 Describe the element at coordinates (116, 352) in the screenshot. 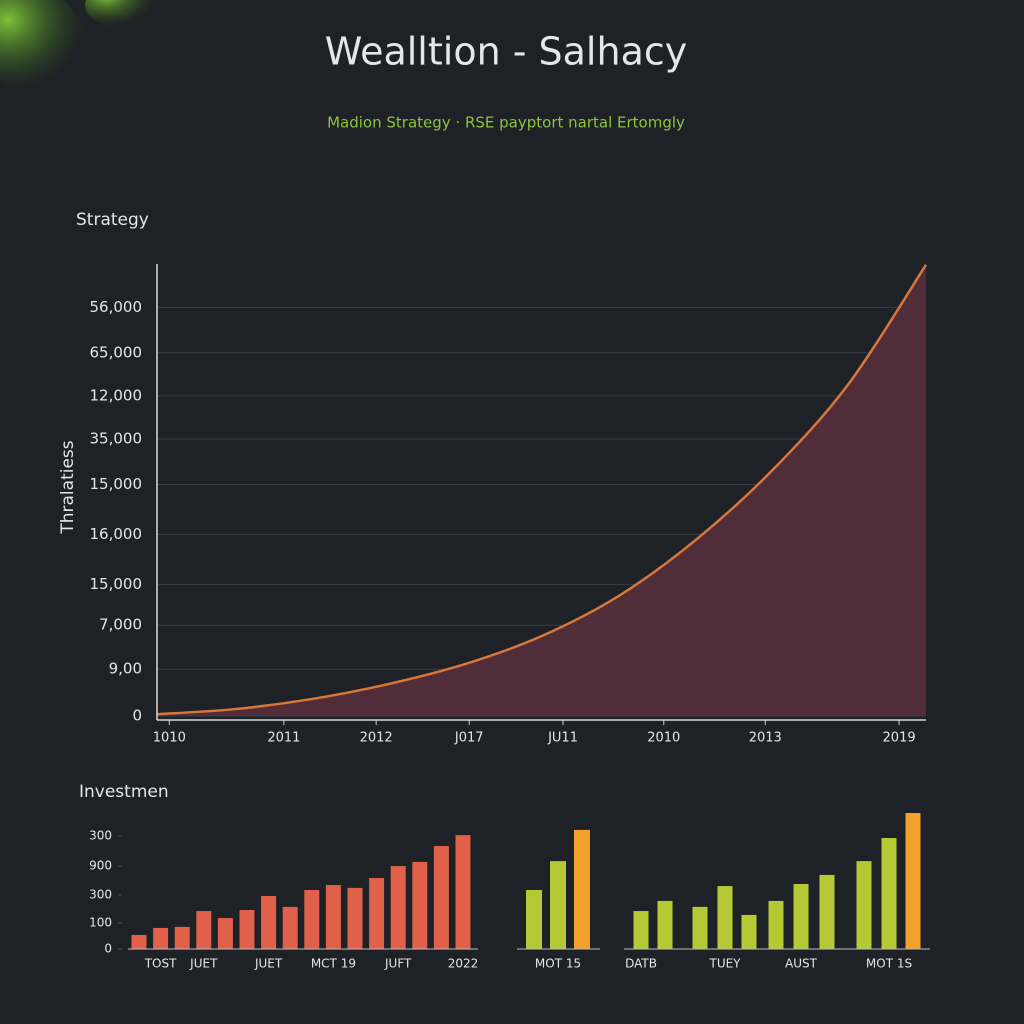

I see `y-tick-label: 65,000` at that location.